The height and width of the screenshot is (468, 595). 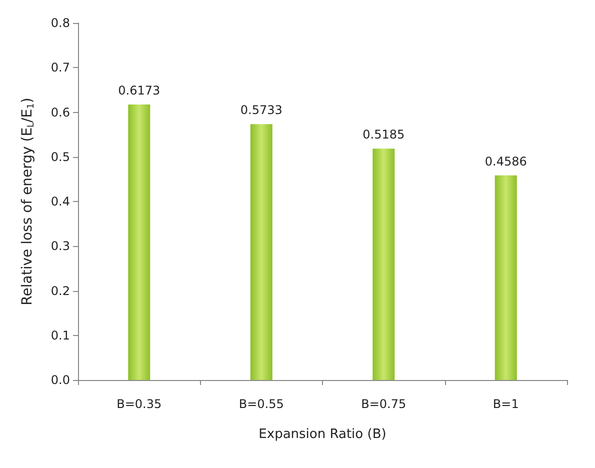 I want to click on data-label: 0.5185, so click(x=383, y=135).